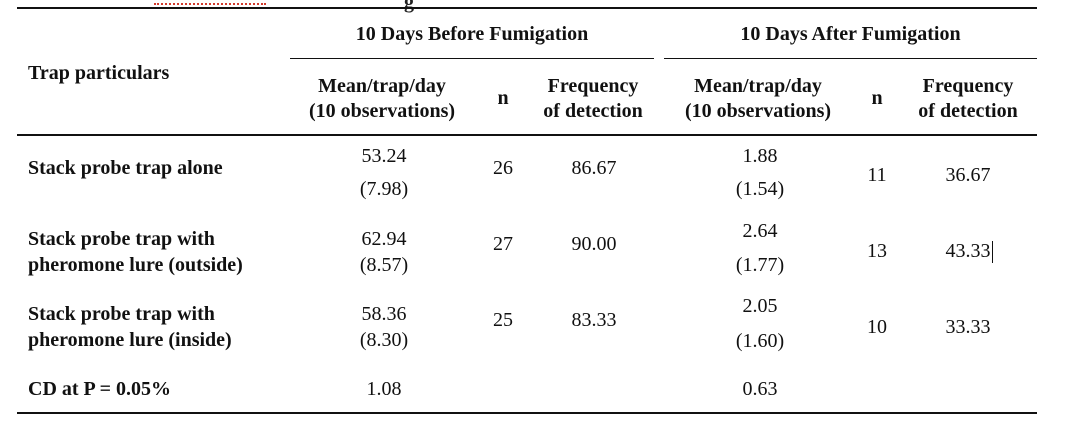 This screenshot has width=1087, height=421. Describe the element at coordinates (503, 168) in the screenshot. I see `before-n: 26` at that location.